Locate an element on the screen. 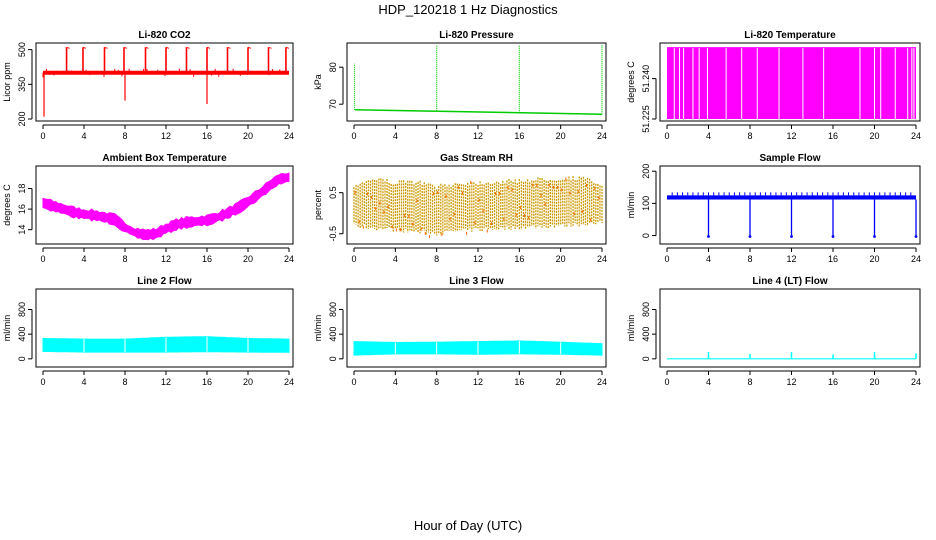  y-axis: 70 80 is located at coordinates (336, 85).